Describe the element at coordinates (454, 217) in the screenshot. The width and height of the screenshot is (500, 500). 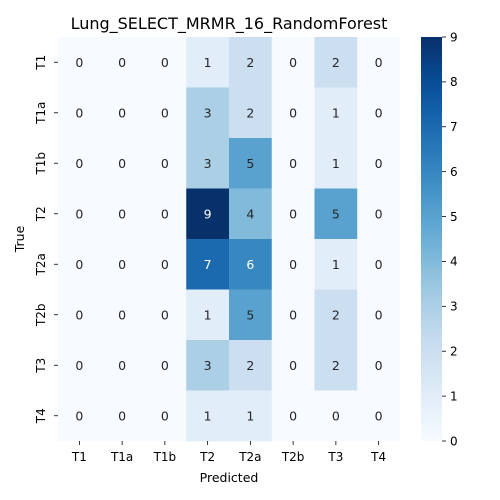
I see `colorbar-tick-label: 5` at that location.